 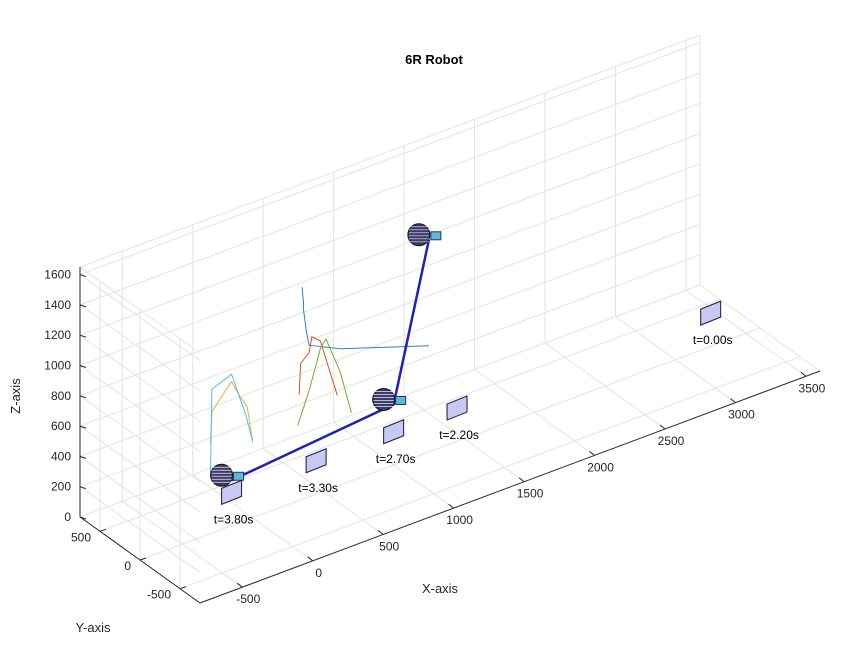 What do you see at coordinates (671, 441) in the screenshot?
I see `x-tick-label: 2500` at bounding box center [671, 441].